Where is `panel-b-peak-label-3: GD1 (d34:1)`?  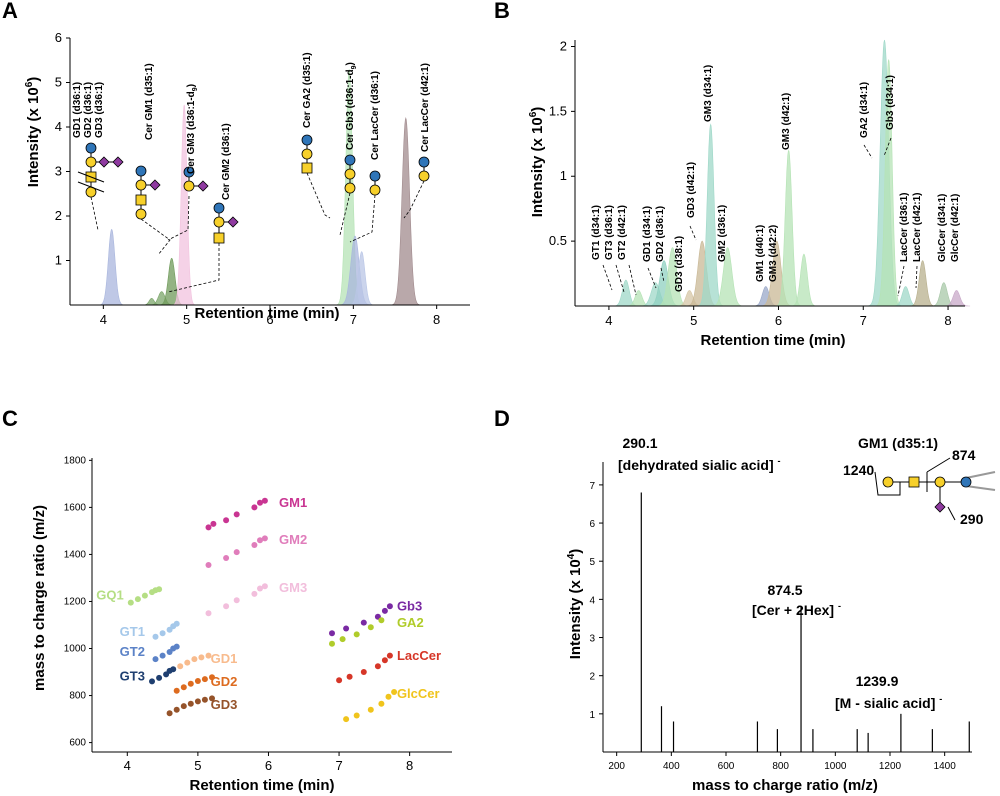
panel-b-peak-label-3: GD1 (d34:1) is located at coordinates (647, 234).